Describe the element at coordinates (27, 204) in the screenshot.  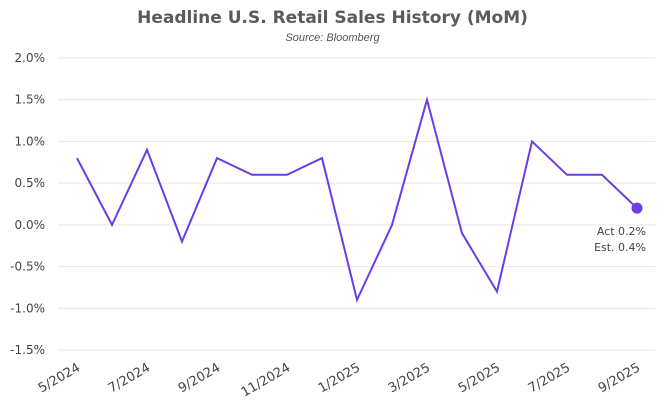
I see `y-axis-ticks: 2.0% 1.5% 1.0% 0.5% 0.0% -0.5% -1.0% -1.5%` at that location.